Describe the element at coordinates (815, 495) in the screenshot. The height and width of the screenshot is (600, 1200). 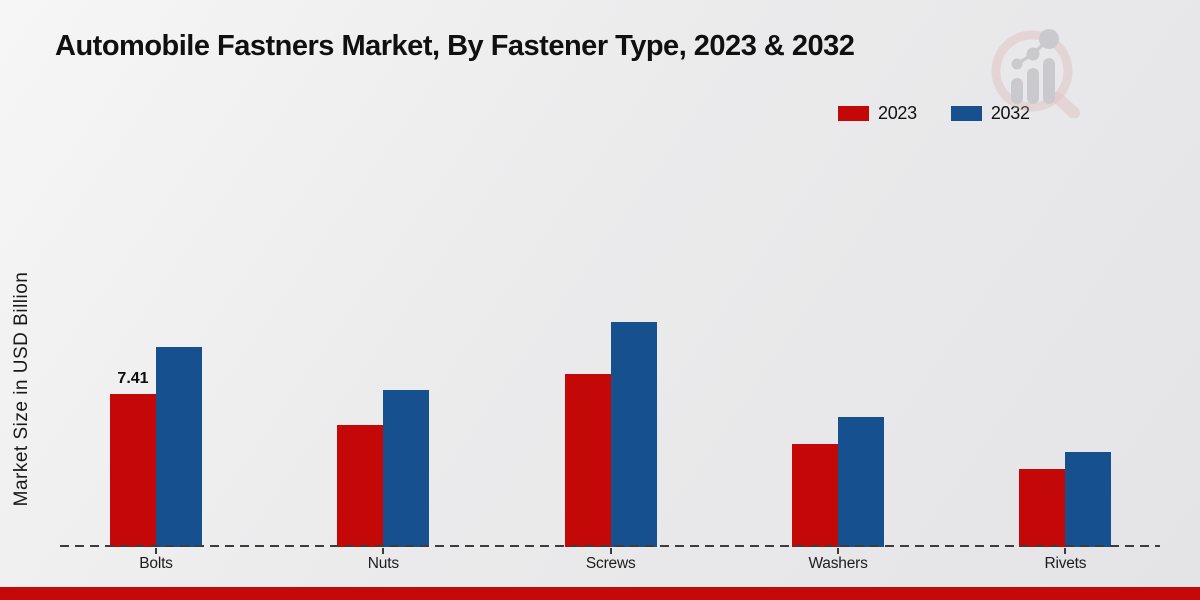
I see `bar-2023-washers` at that location.